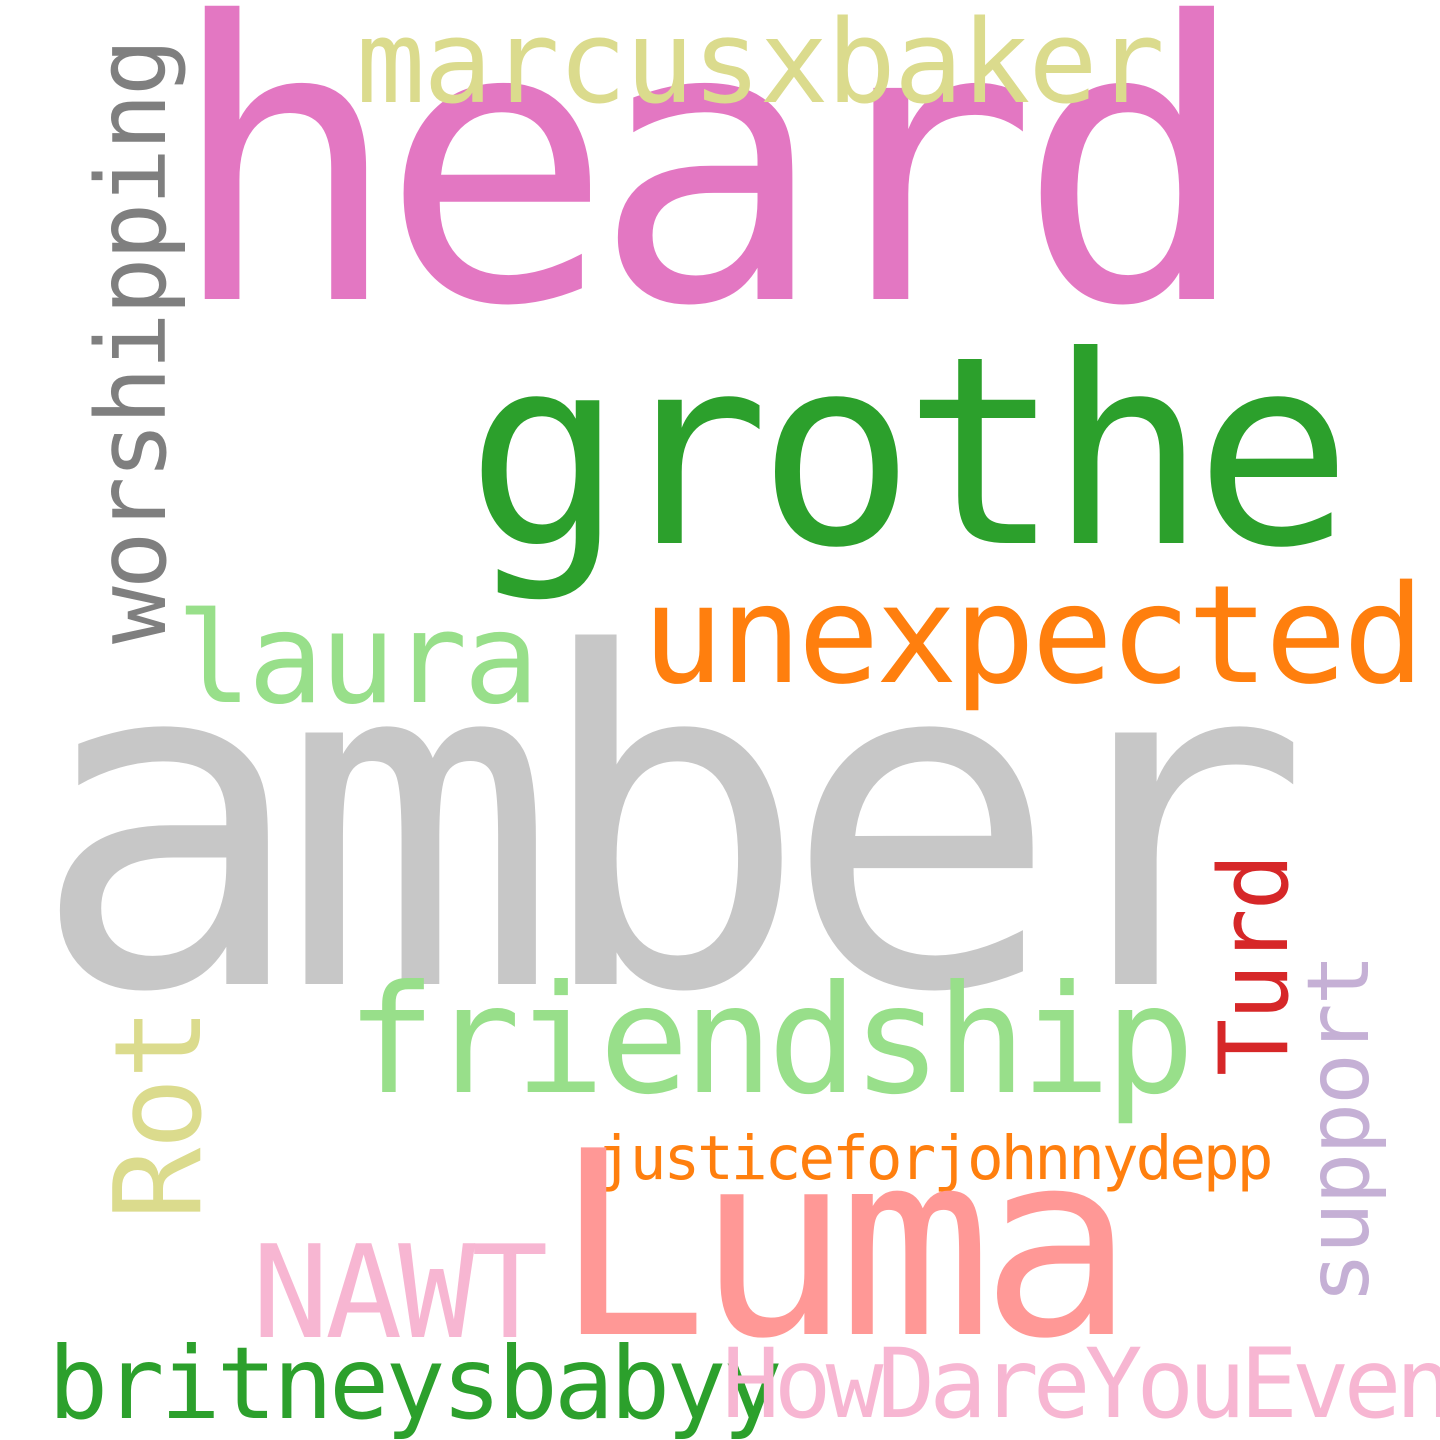 The height and width of the screenshot is (1440, 1440). I want to click on word-howdareyoueven: HowDareYouEven, so click(1081, 1384).